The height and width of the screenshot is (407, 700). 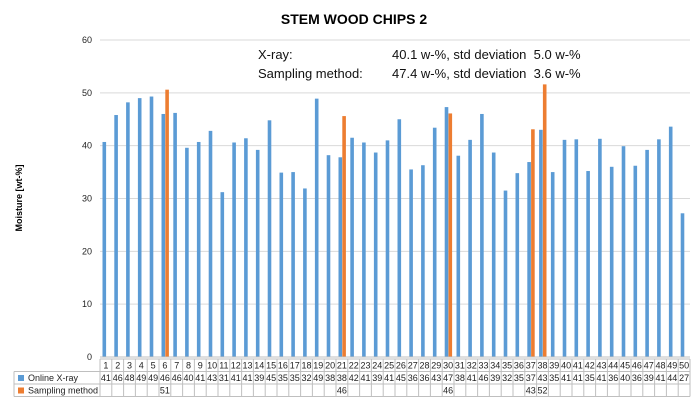 What do you see at coordinates (63, 391) in the screenshot?
I see `legend-label: Sampling method` at bounding box center [63, 391].